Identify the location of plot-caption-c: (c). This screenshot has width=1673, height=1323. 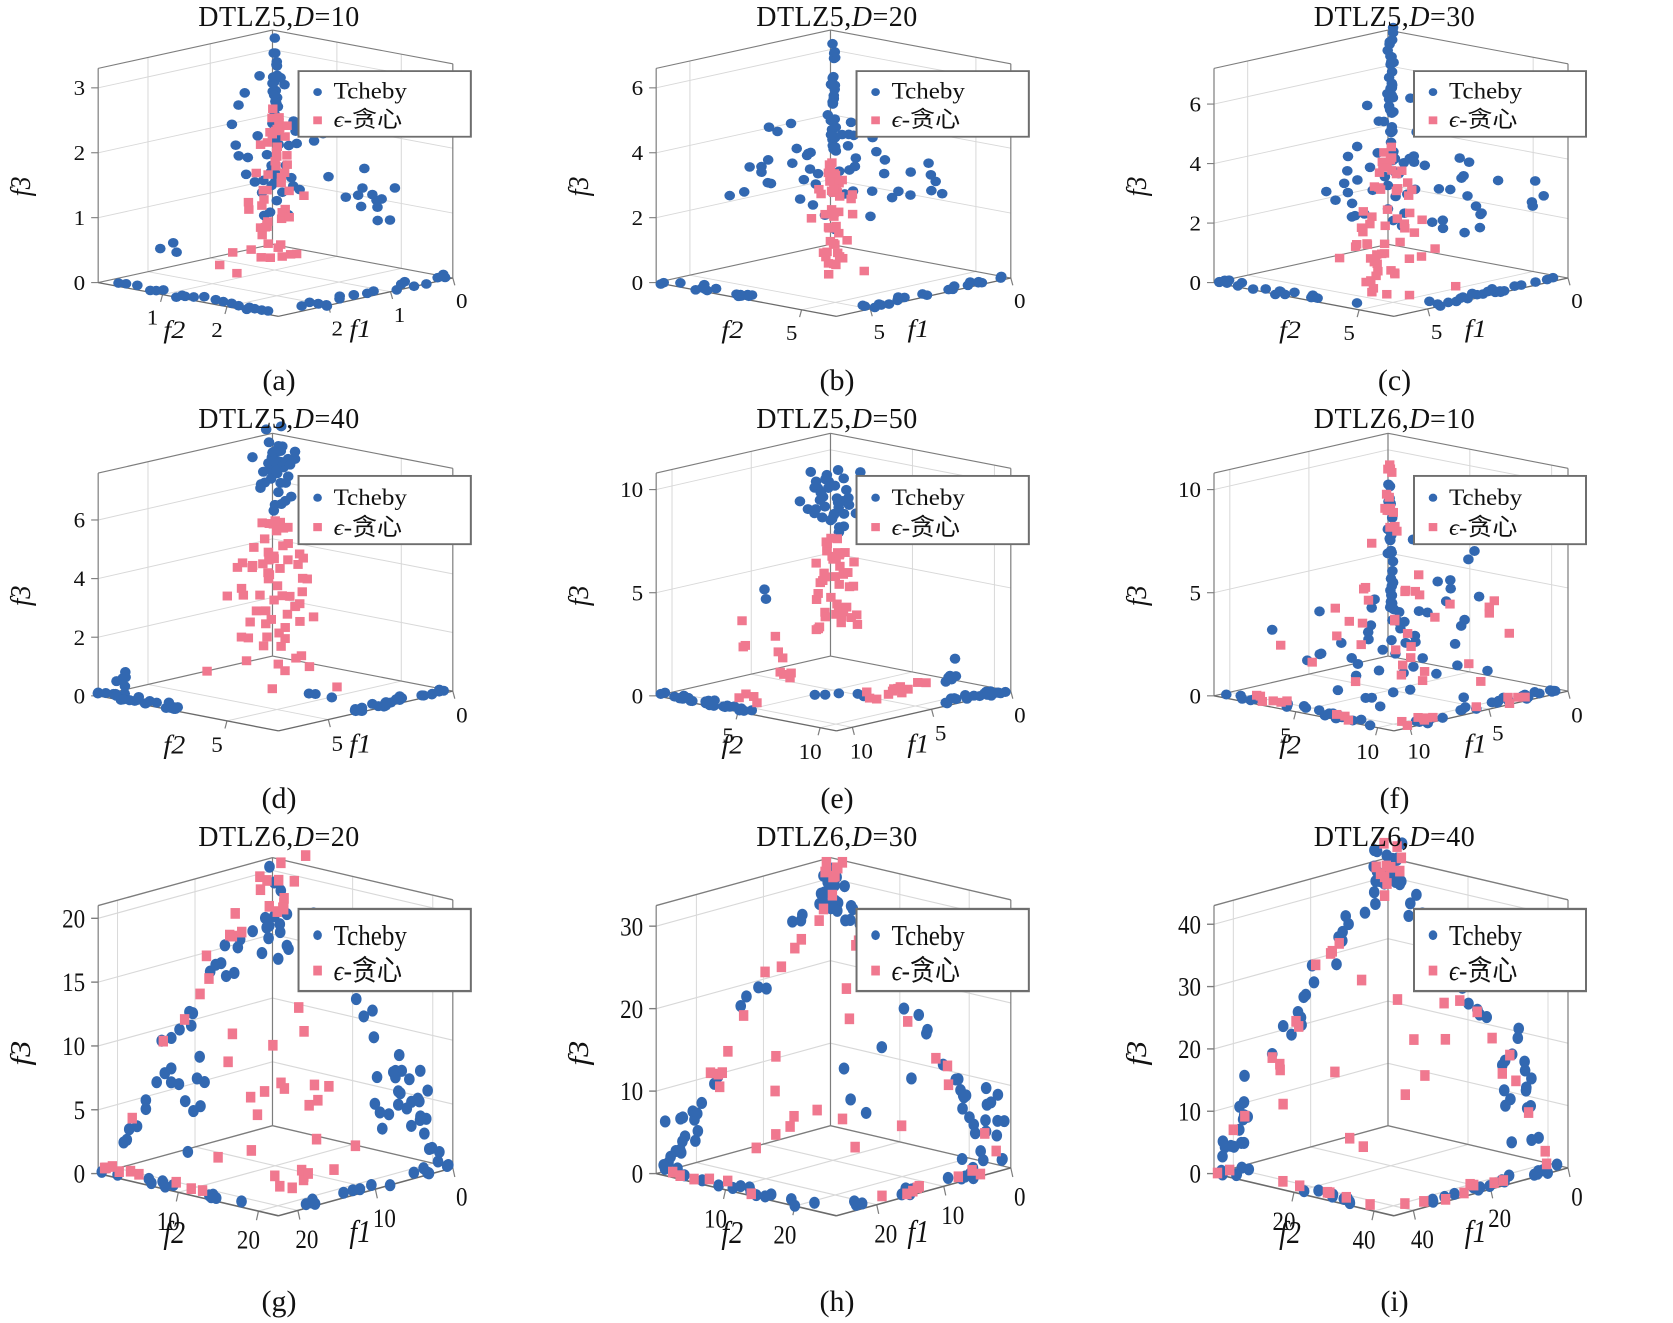
(1394, 380).